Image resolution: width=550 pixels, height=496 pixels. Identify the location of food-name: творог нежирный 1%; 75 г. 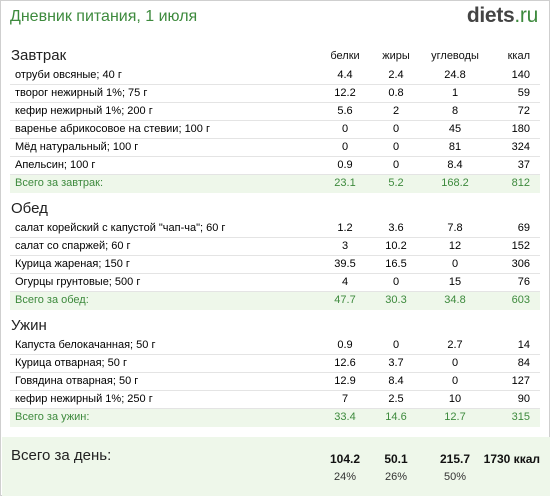
(81, 93).